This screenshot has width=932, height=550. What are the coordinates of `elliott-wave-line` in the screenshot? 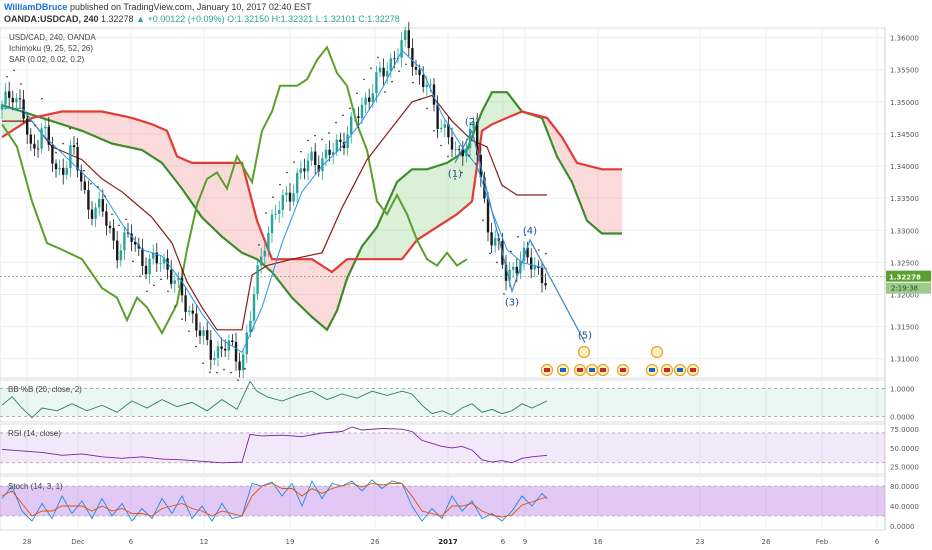 It's located at (520, 236).